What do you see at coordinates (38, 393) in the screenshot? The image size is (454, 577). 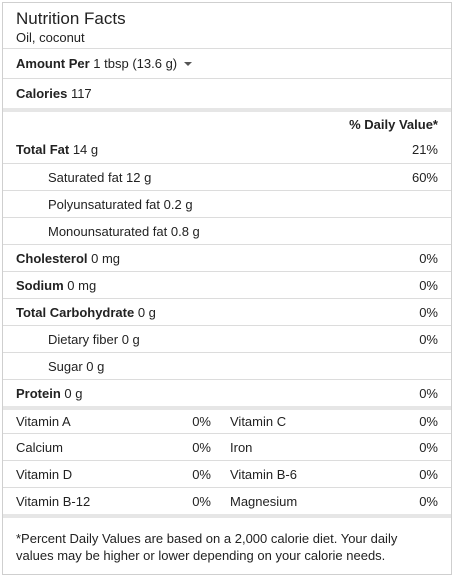 I see `nutrient-label: Protein` at bounding box center [38, 393].